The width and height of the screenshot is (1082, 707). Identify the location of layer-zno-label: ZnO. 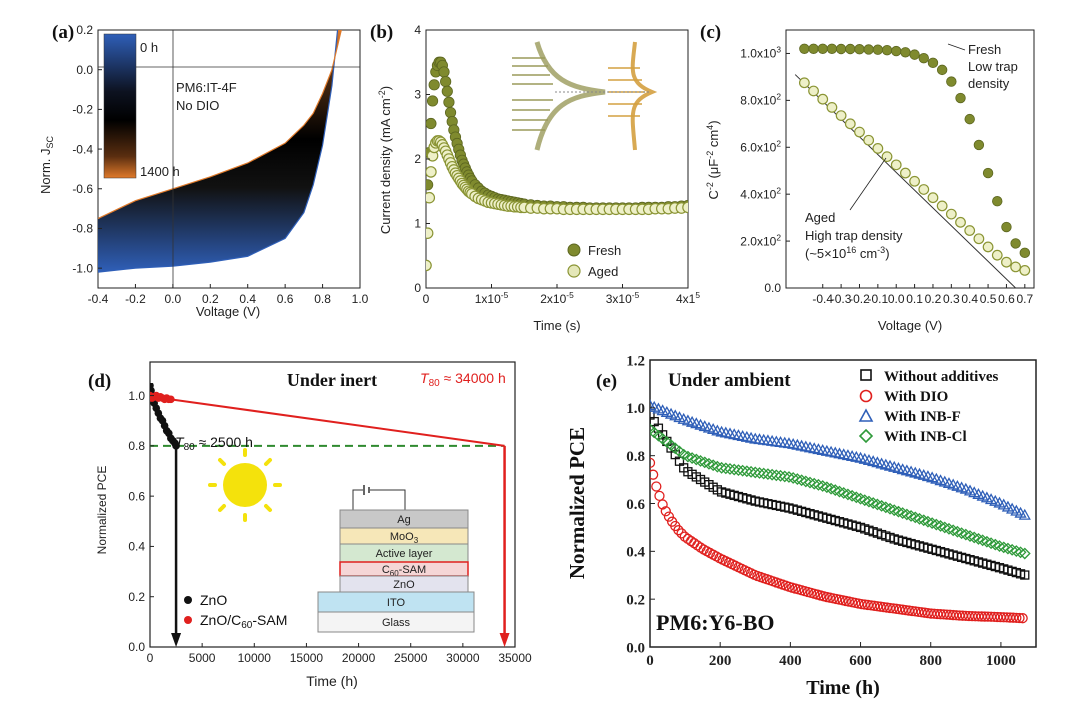
(404, 585).